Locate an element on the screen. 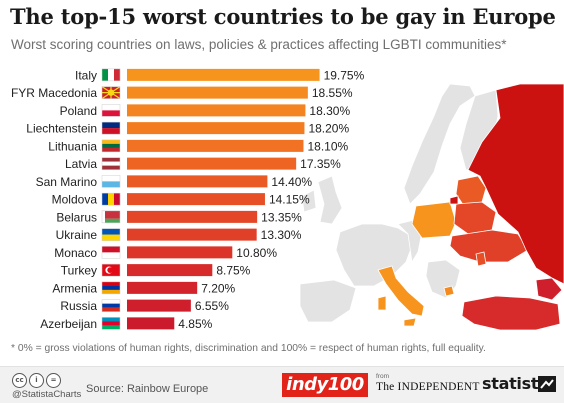 This screenshot has height=403, width=564. value-label-latvia: 17.35% is located at coordinates (320, 164).